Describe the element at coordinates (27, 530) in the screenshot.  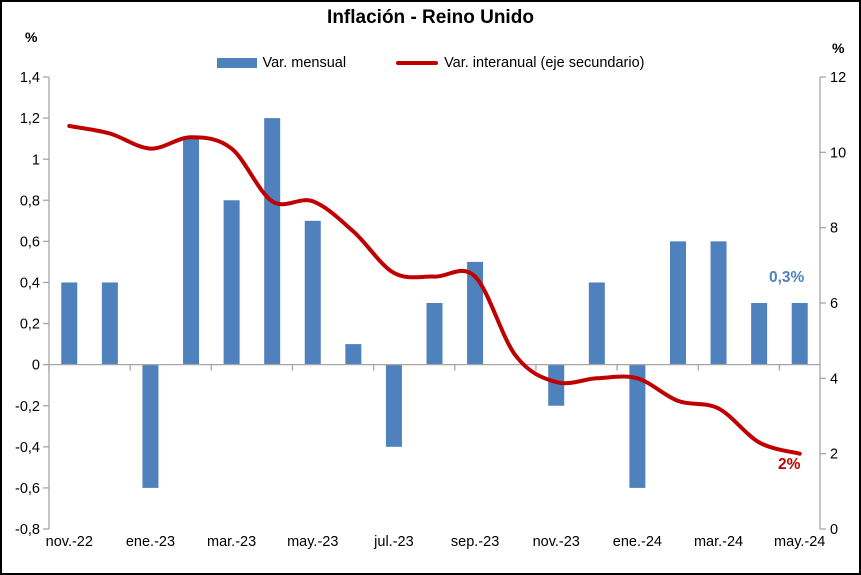
I see `left-axis-tick-label: -0,8` at that location.